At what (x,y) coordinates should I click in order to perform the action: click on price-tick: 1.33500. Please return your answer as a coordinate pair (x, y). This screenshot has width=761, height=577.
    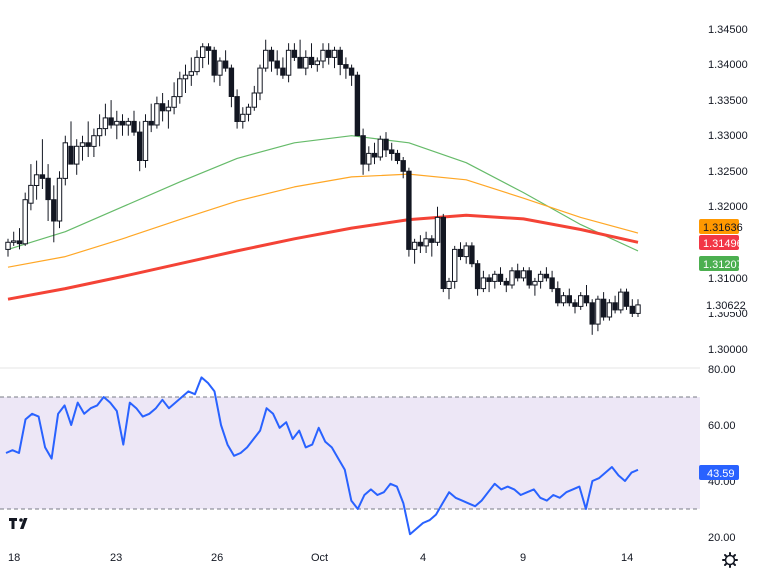
    Looking at the image, I should click on (728, 101).